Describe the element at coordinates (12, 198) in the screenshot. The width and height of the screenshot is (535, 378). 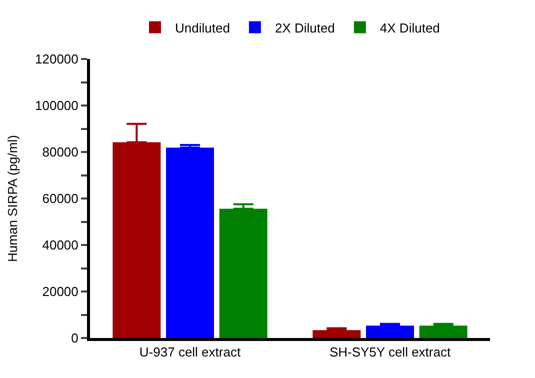
I see `y-axis-title: Human SIRPA (pg/ml)` at that location.